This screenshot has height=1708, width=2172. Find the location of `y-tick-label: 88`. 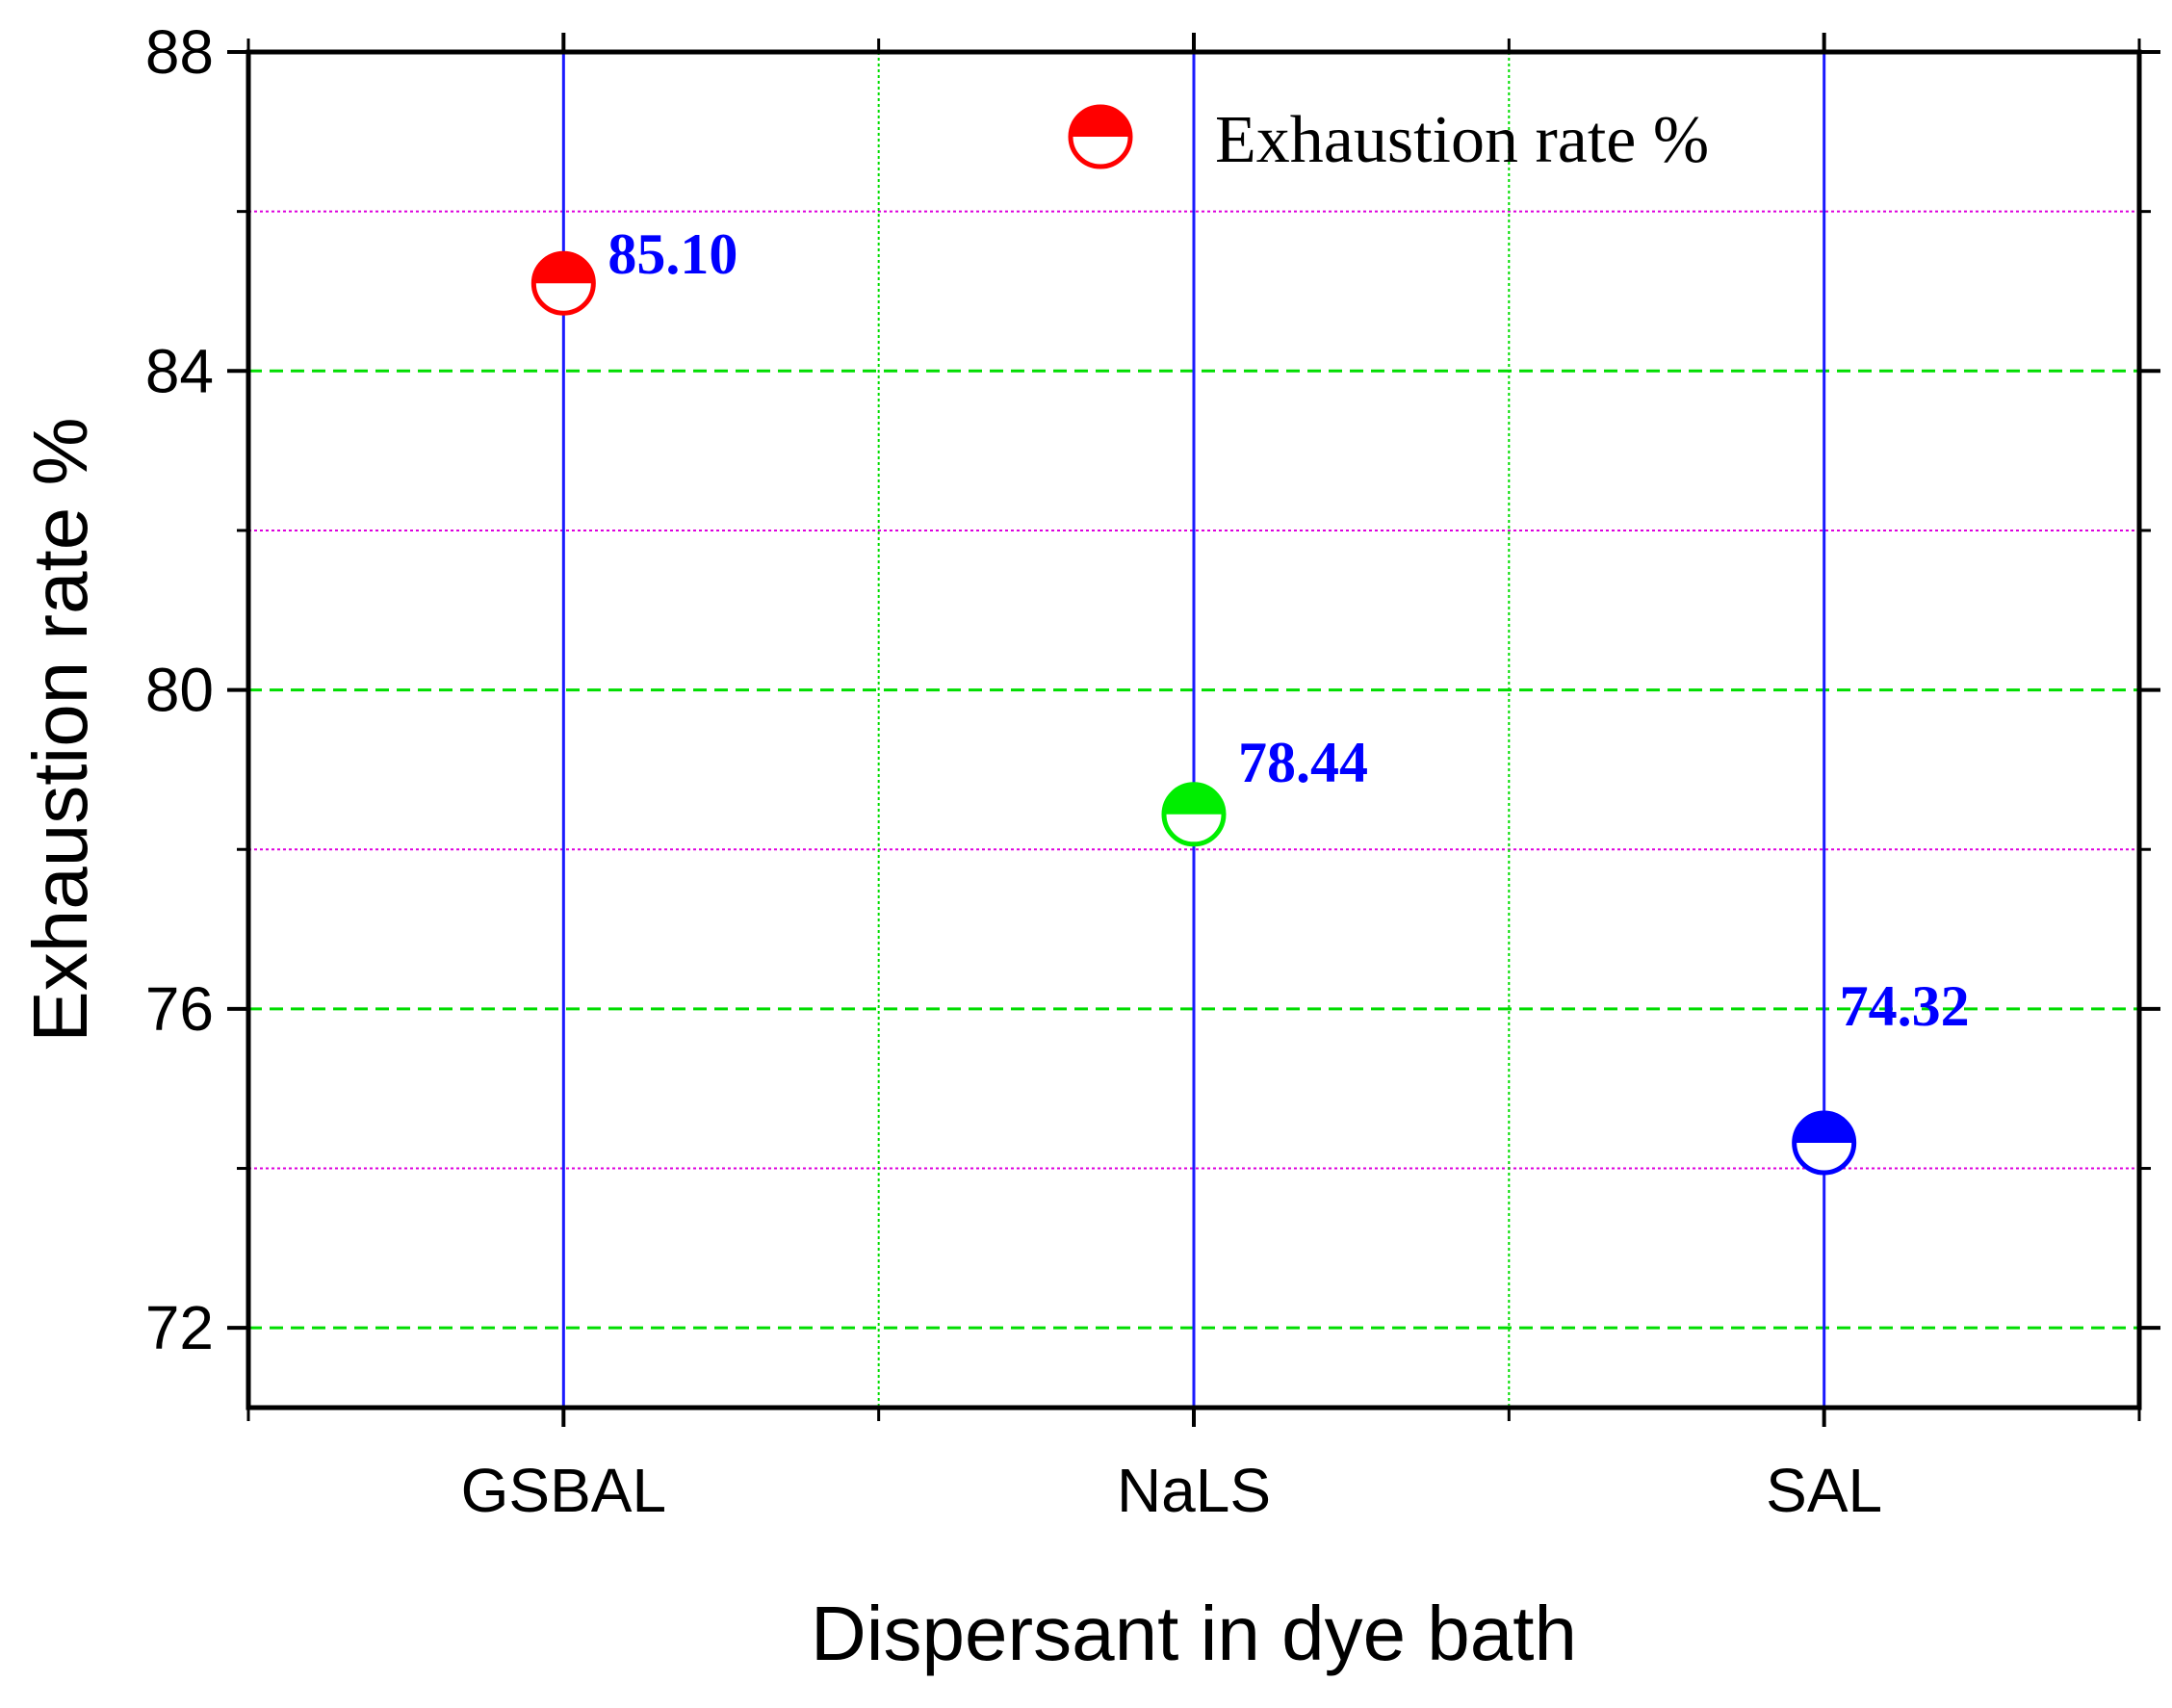

y-tick-label: 88 is located at coordinates (179, 52).